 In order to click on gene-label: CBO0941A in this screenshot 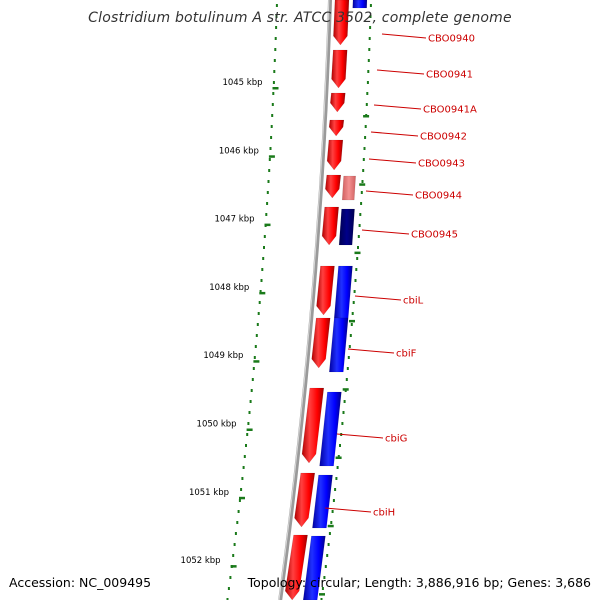, I will do `click(450, 110)`.